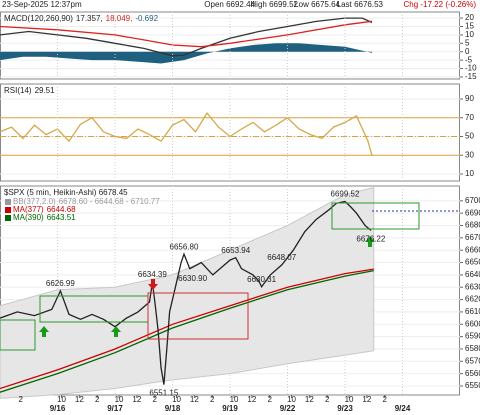  What do you see at coordinates (472, 286) in the screenshot?
I see `y-tick-label: 6630` at bounding box center [472, 286].